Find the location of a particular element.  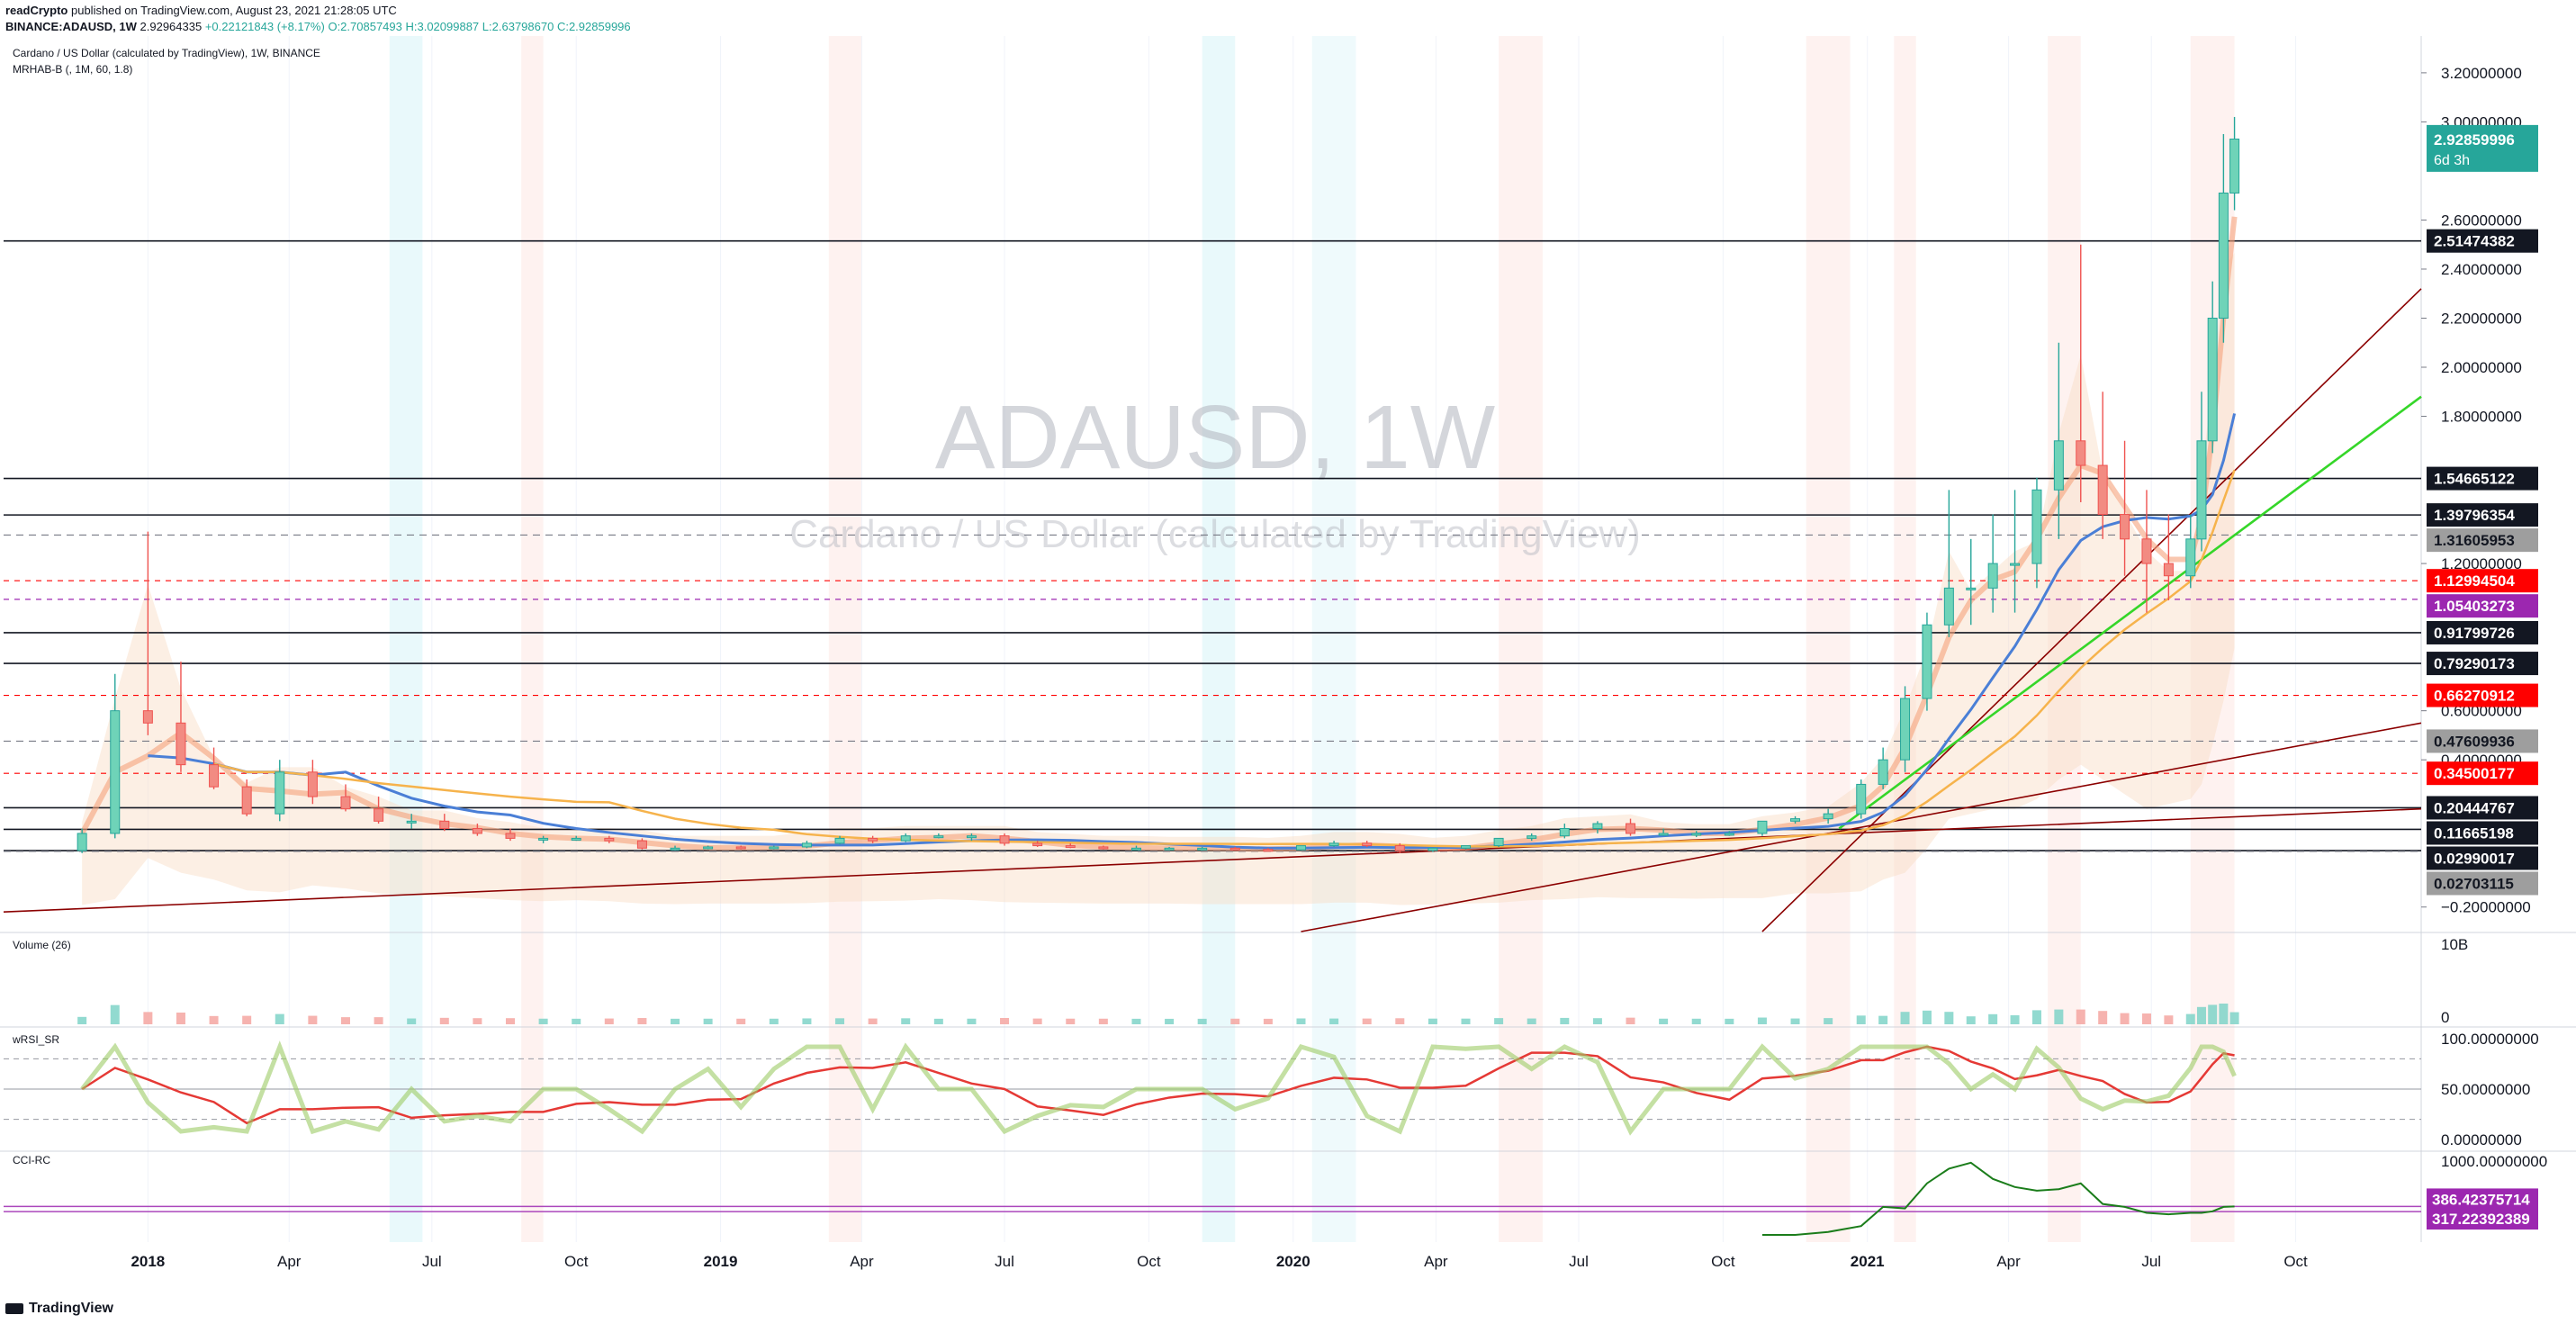

tradingview-brand: TradingView is located at coordinates (71, 1308).